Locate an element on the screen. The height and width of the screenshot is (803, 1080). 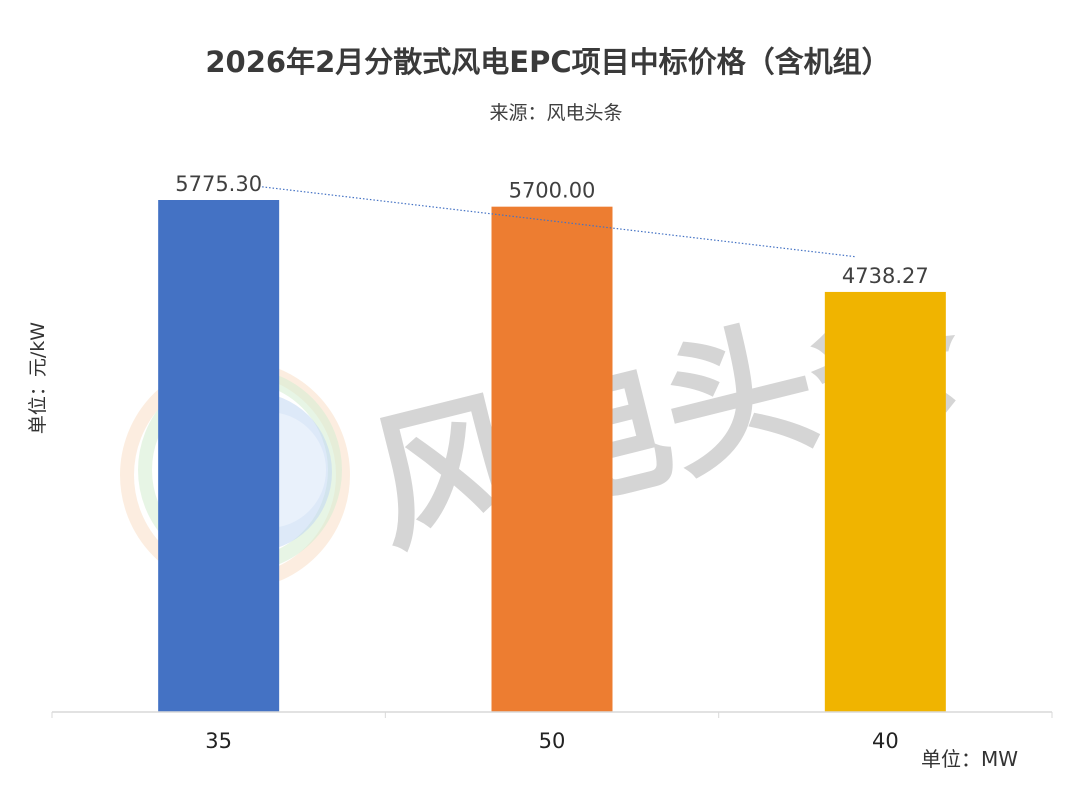
x-ticks-layer: 35 50 40 is located at coordinates (552, 732).